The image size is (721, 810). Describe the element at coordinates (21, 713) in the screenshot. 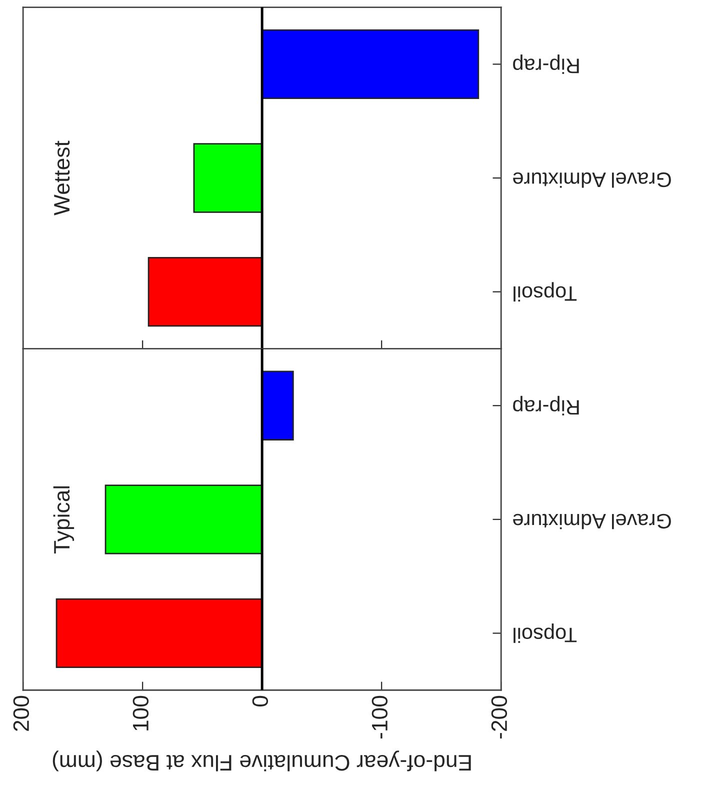

I see `x-tick-label: 200` at that location.